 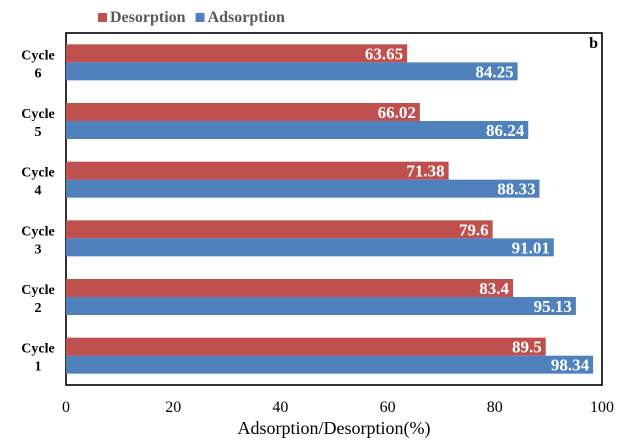 I want to click on category-number-6: 6, so click(x=38, y=73).